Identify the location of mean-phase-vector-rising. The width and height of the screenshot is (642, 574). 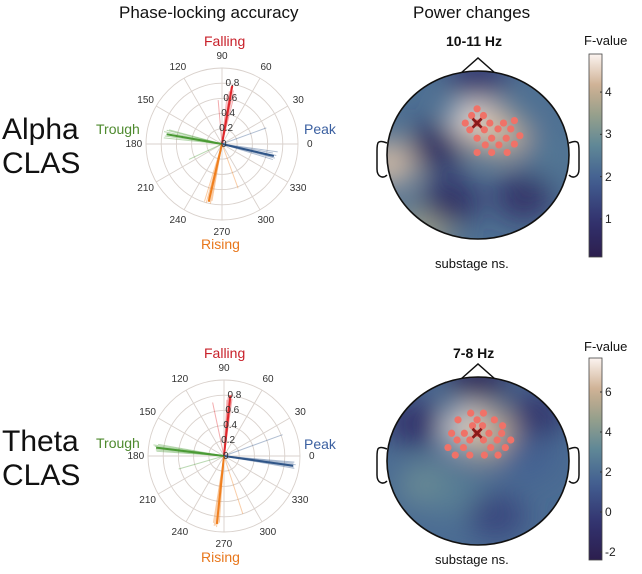
(220, 490).